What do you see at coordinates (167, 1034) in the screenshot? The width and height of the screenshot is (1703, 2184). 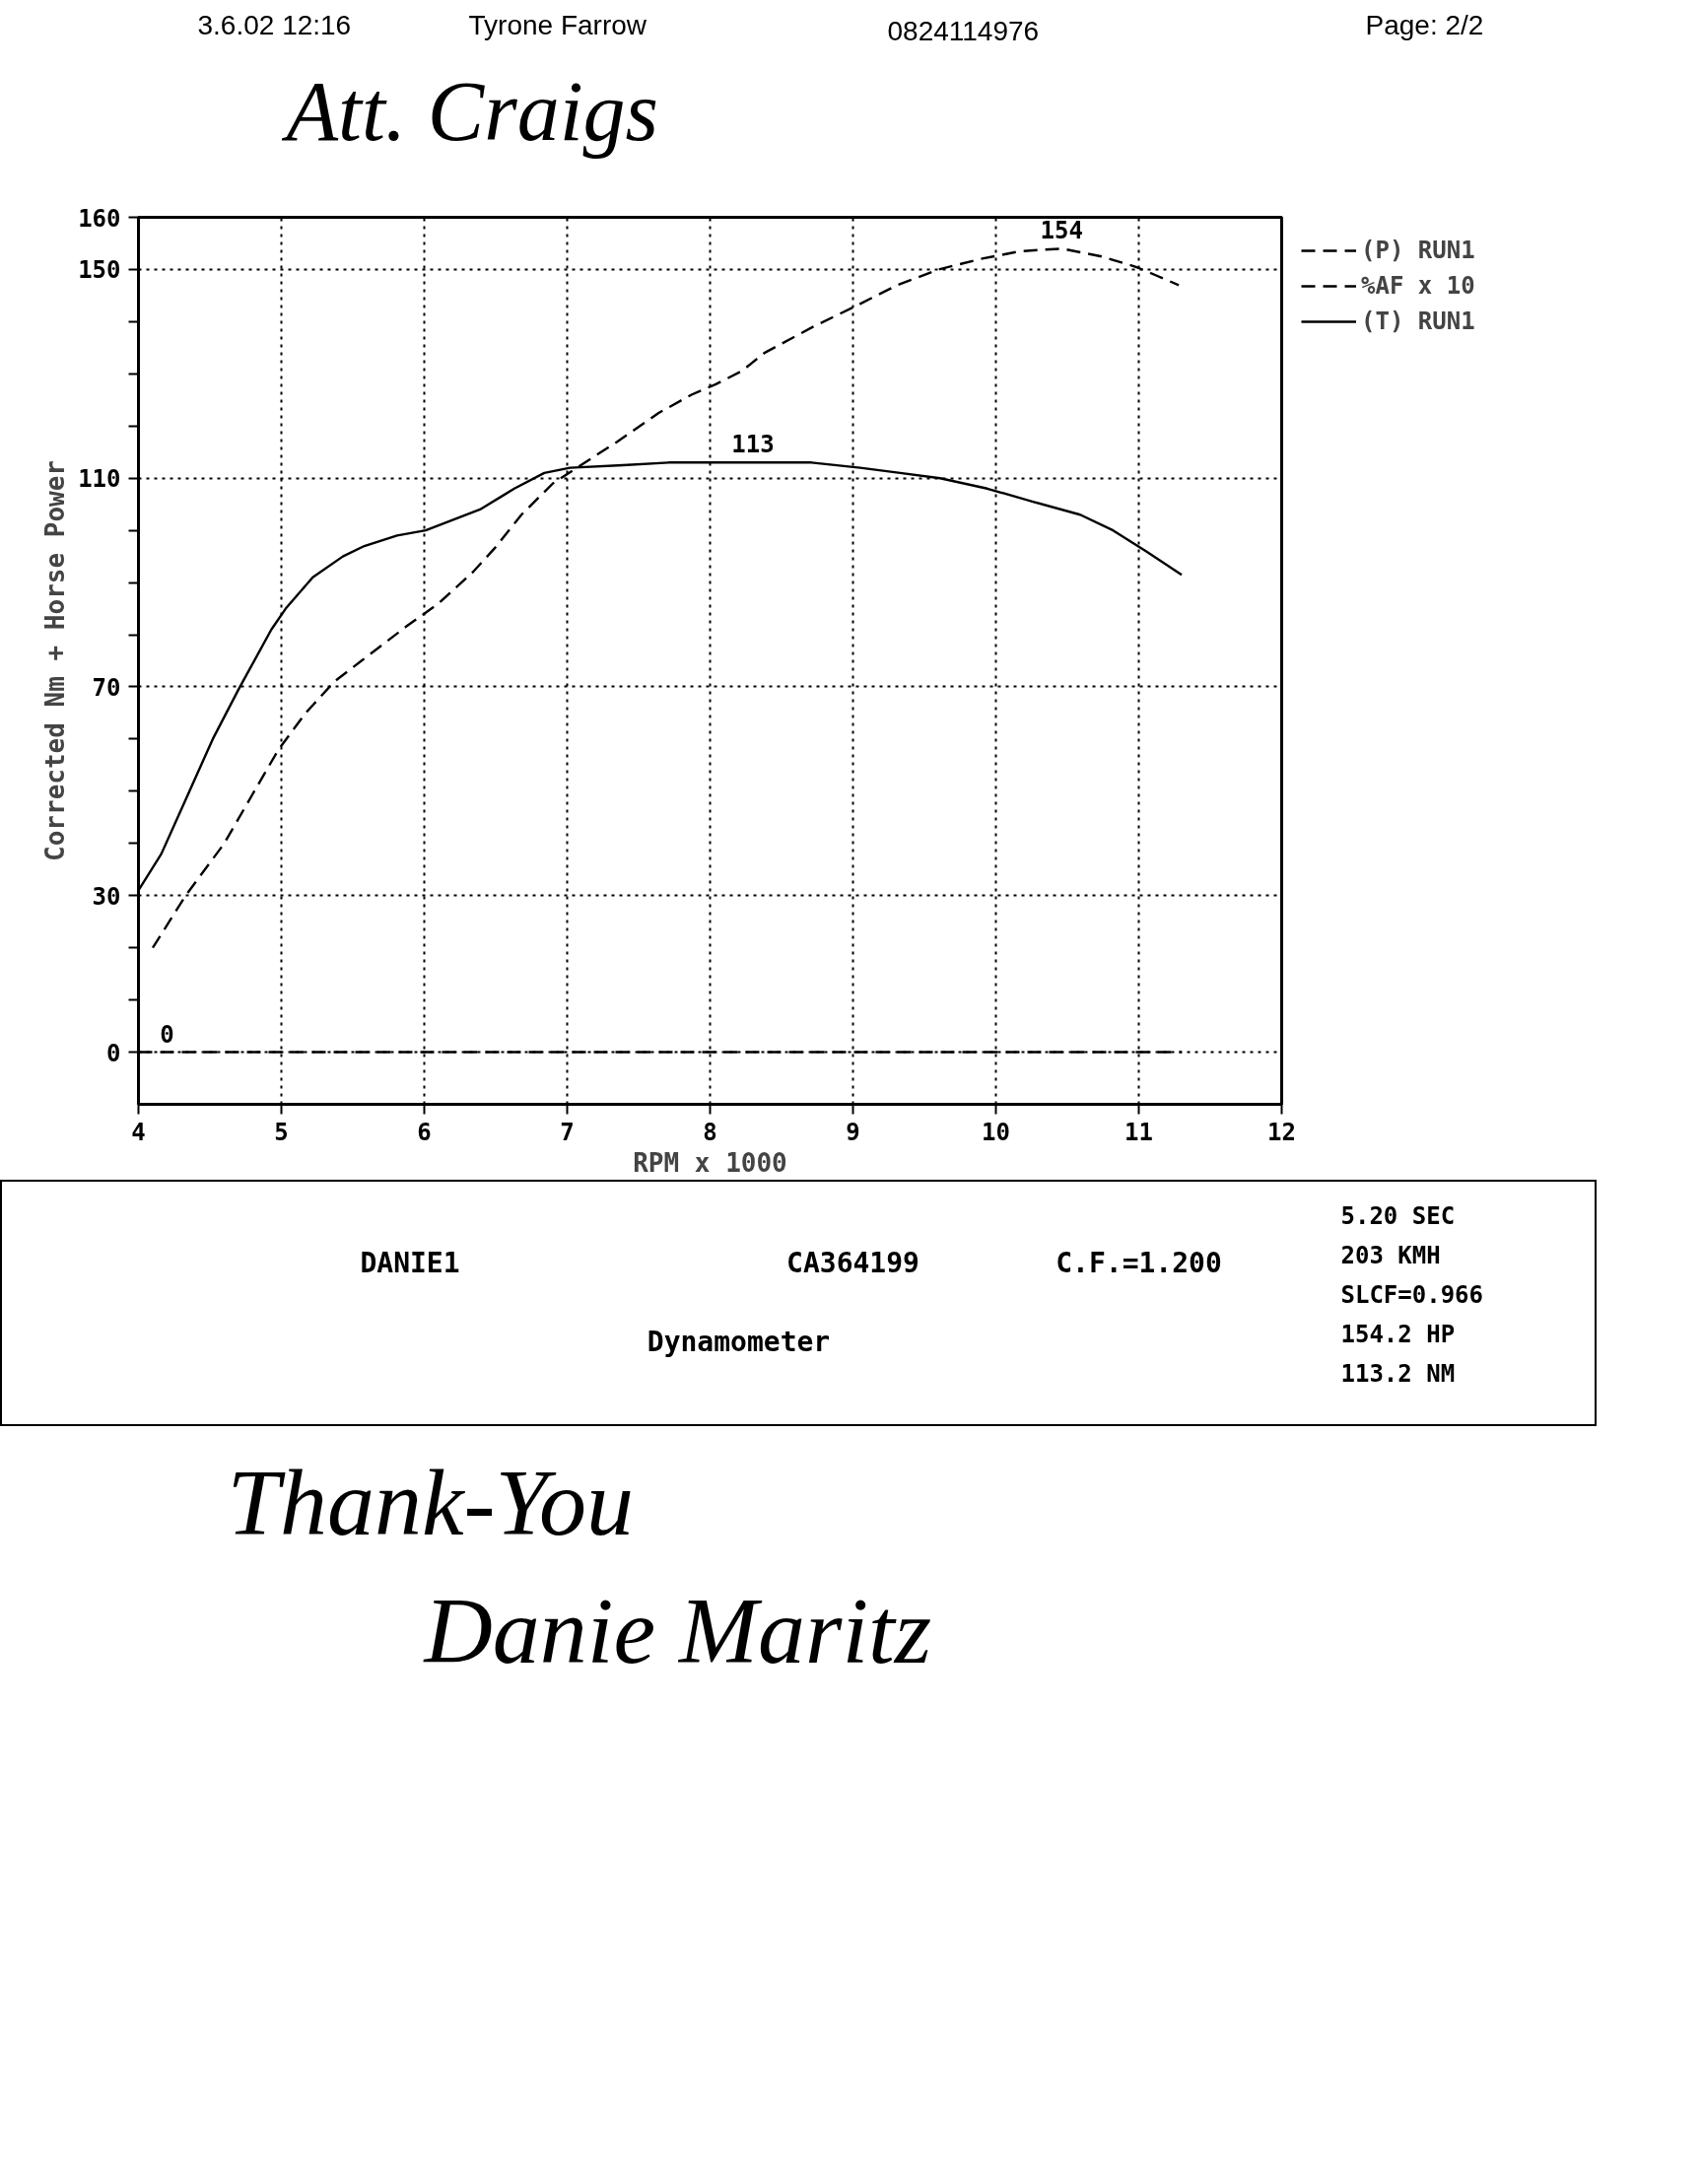 I see `annotation: 0` at bounding box center [167, 1034].